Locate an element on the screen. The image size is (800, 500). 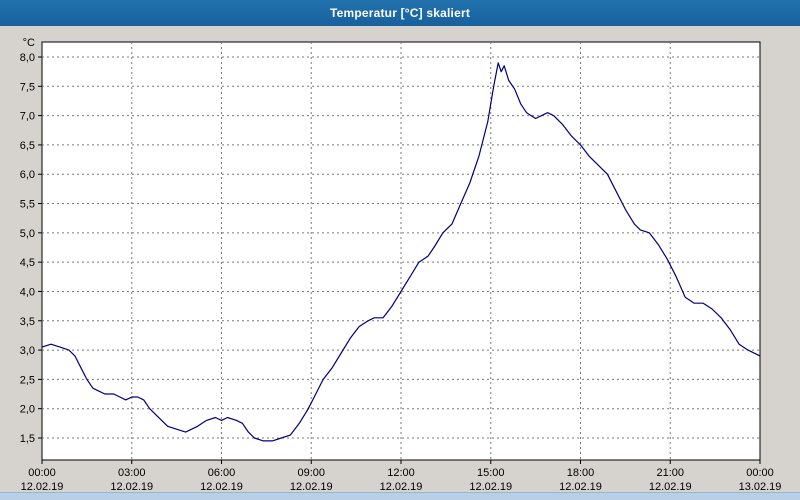
y-tick-label: 3,5 is located at coordinates (27, 322).